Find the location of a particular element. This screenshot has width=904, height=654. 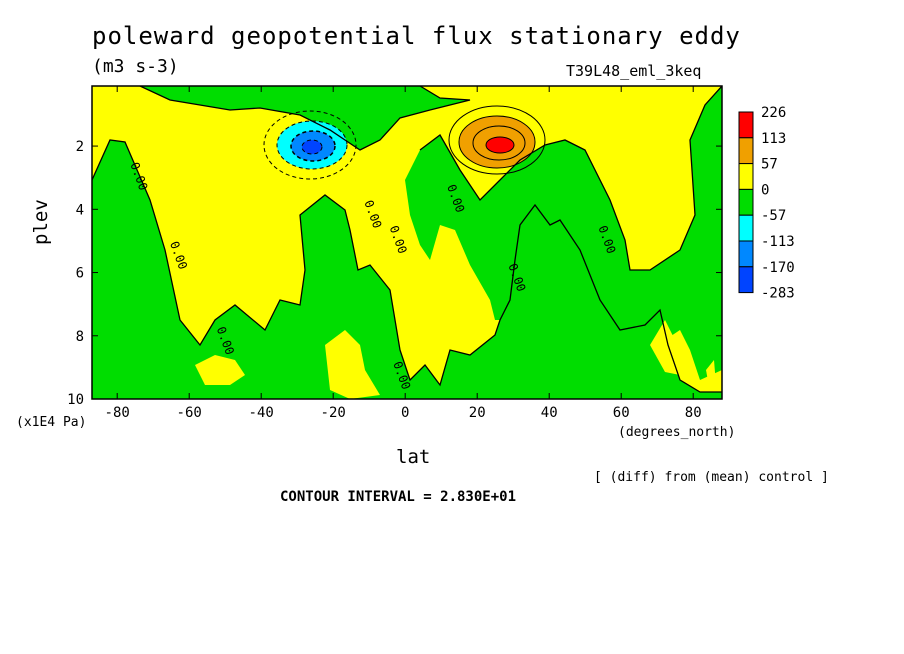

y-tick-label: 2 is located at coordinates (80, 147).